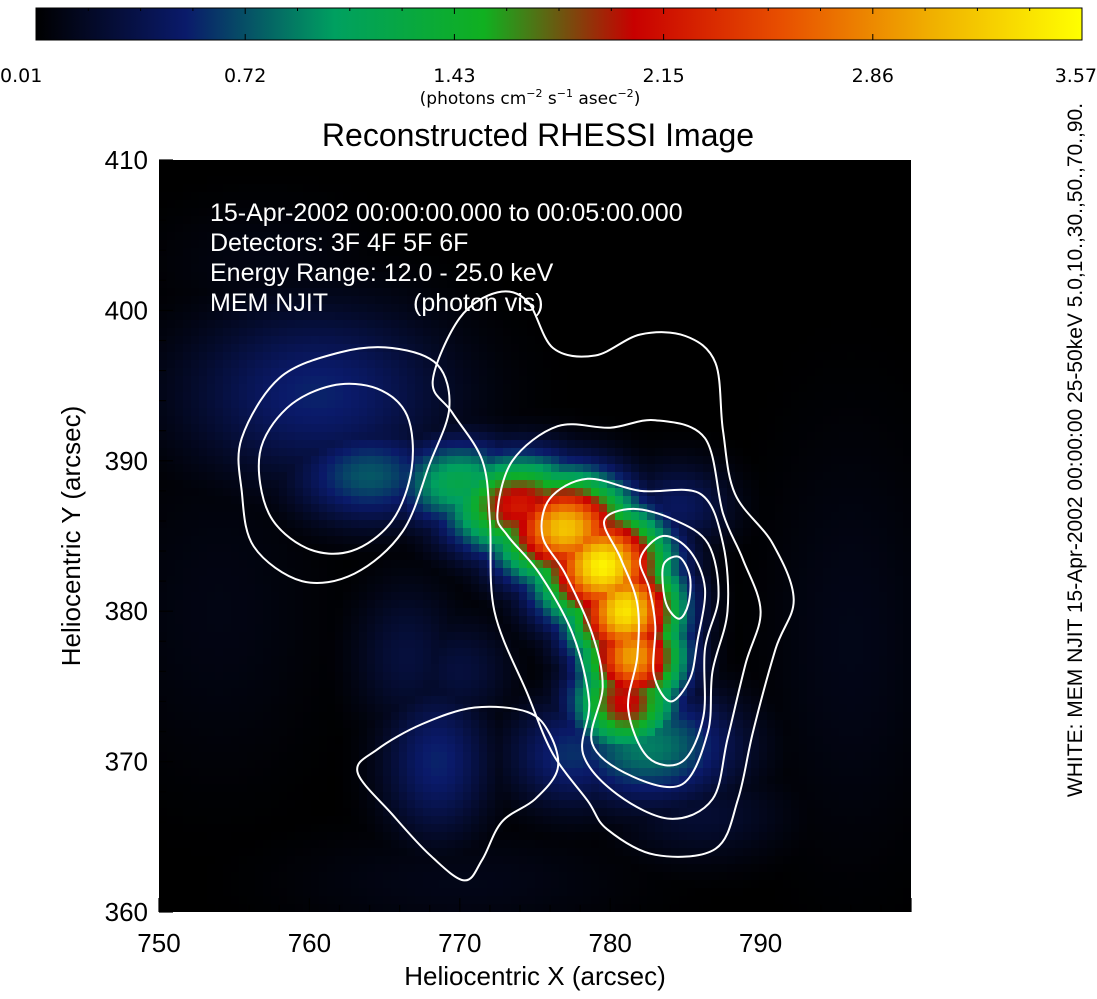  Describe the element at coordinates (126, 160) in the screenshot. I see `y-tick-label: 410` at that location.